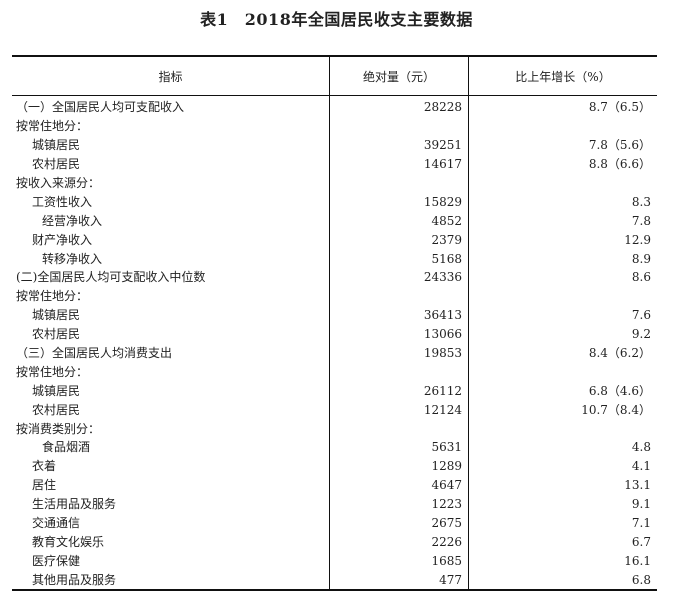 Image resolution: width=673 pixels, height=591 pixels. I want to click on value-cell: 4852, so click(399, 221).